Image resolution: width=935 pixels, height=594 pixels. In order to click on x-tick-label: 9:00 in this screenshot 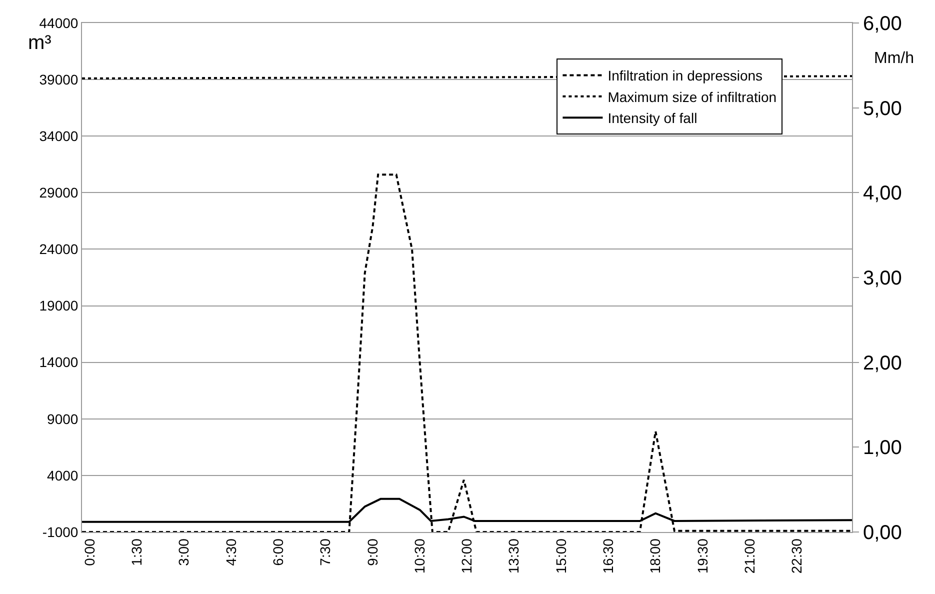, I will do `click(372, 552)`.